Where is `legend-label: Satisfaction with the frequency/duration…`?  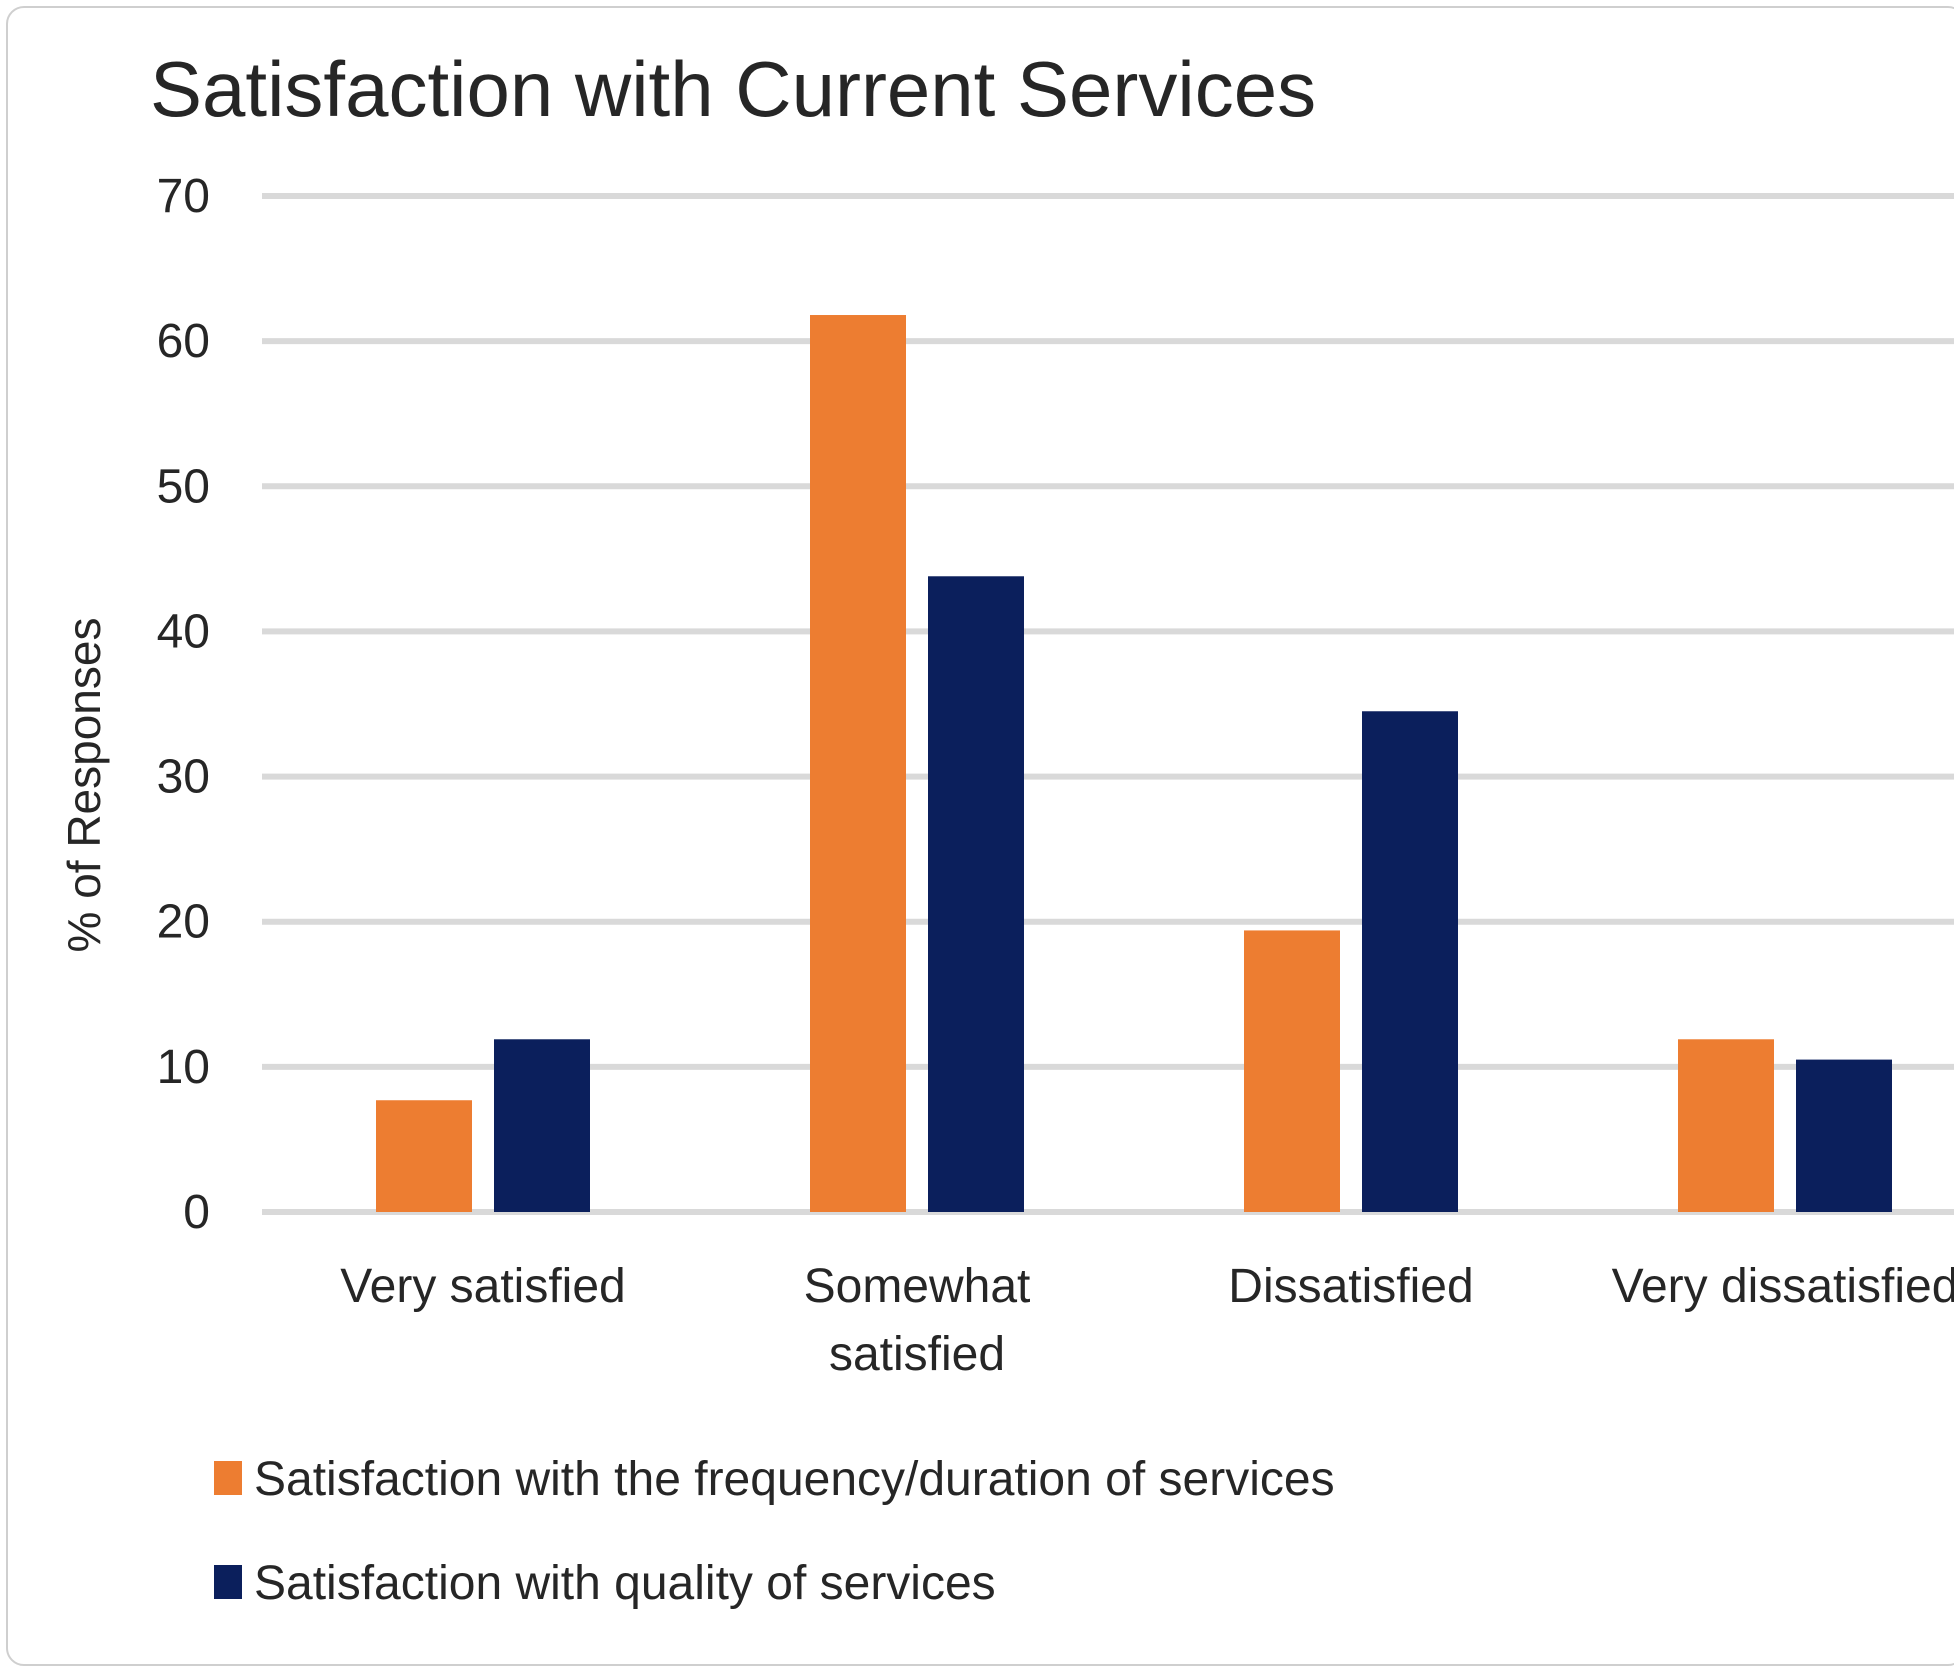
legend-label: Satisfaction with the frequency/duration… is located at coordinates (794, 1479).